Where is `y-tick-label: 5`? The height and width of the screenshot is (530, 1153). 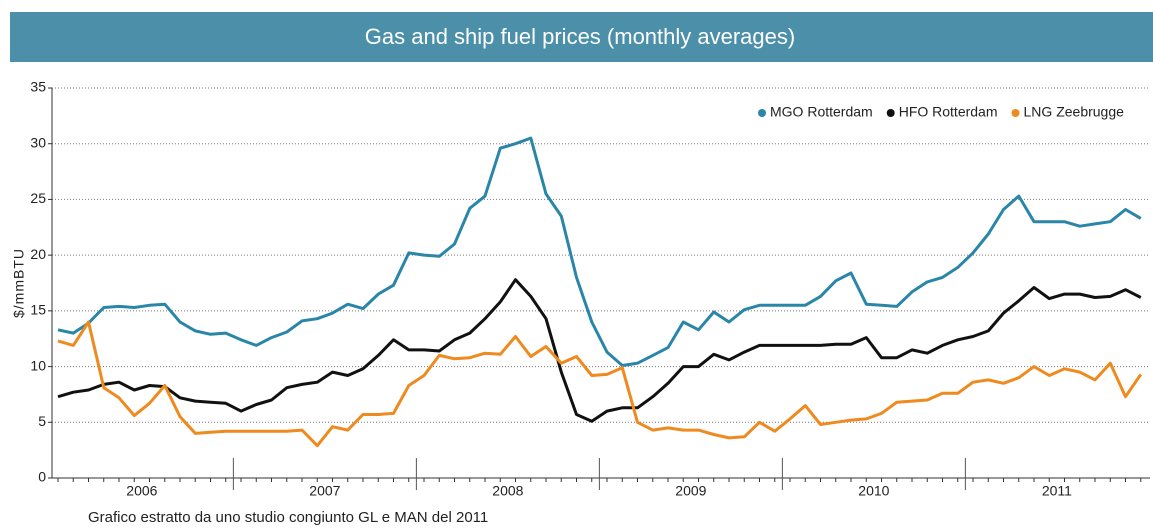 y-tick-label: 5 is located at coordinates (42, 421).